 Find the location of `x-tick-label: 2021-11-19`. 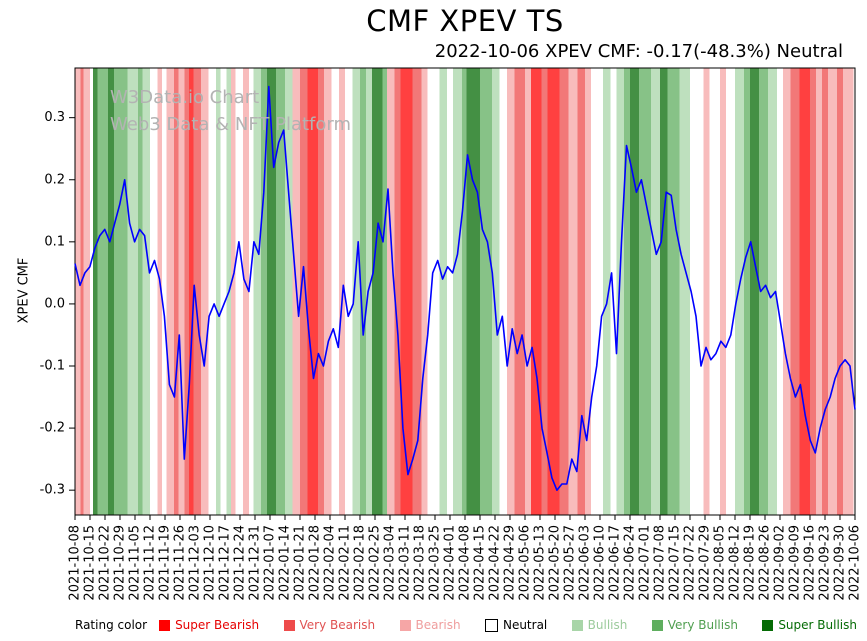

x-tick-label: 2021-11-19 is located at coordinates (165, 563).